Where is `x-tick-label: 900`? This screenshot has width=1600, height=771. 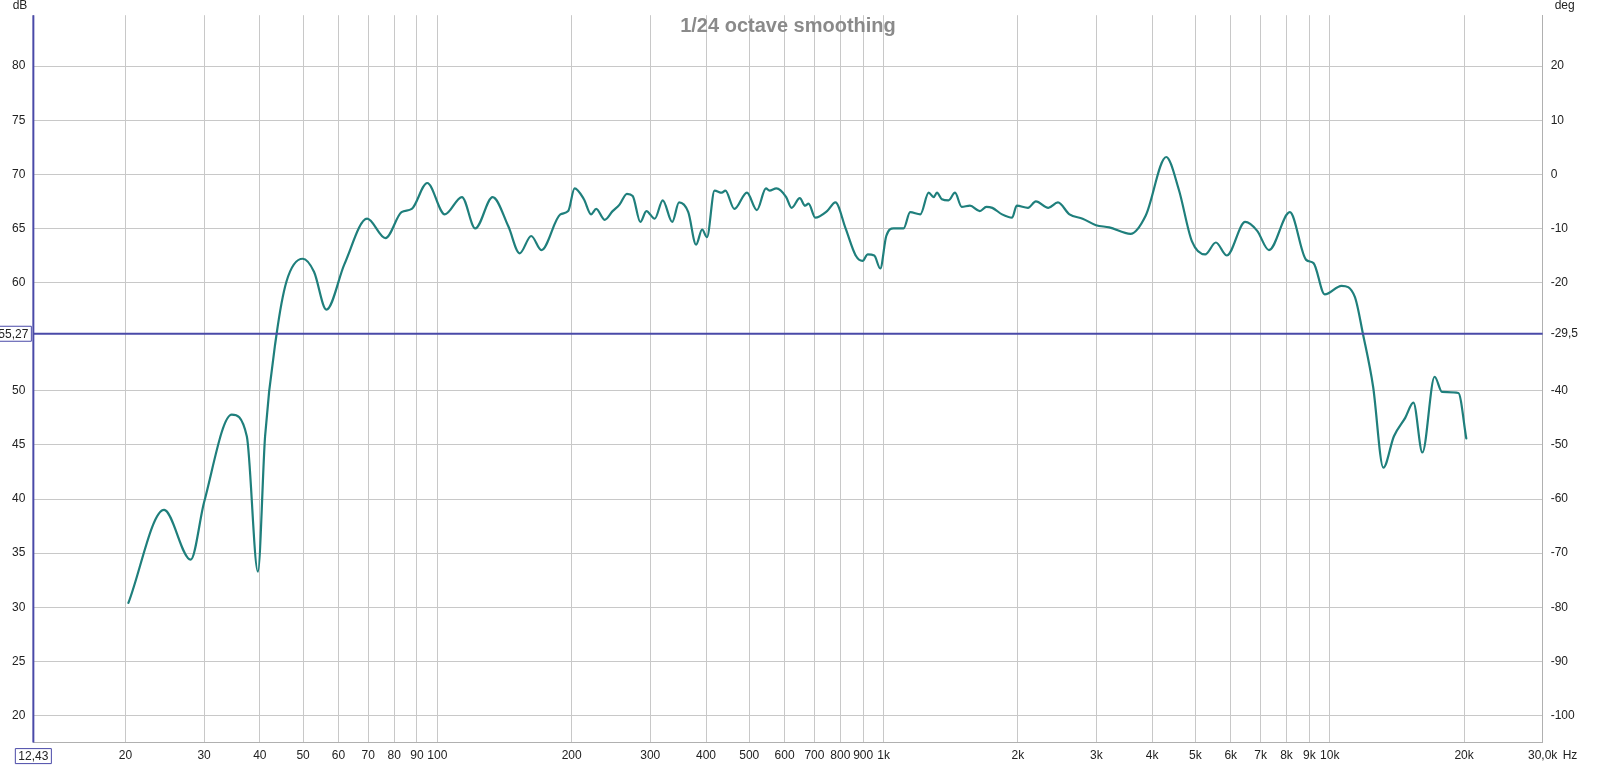 x-tick-label: 900 is located at coordinates (863, 755).